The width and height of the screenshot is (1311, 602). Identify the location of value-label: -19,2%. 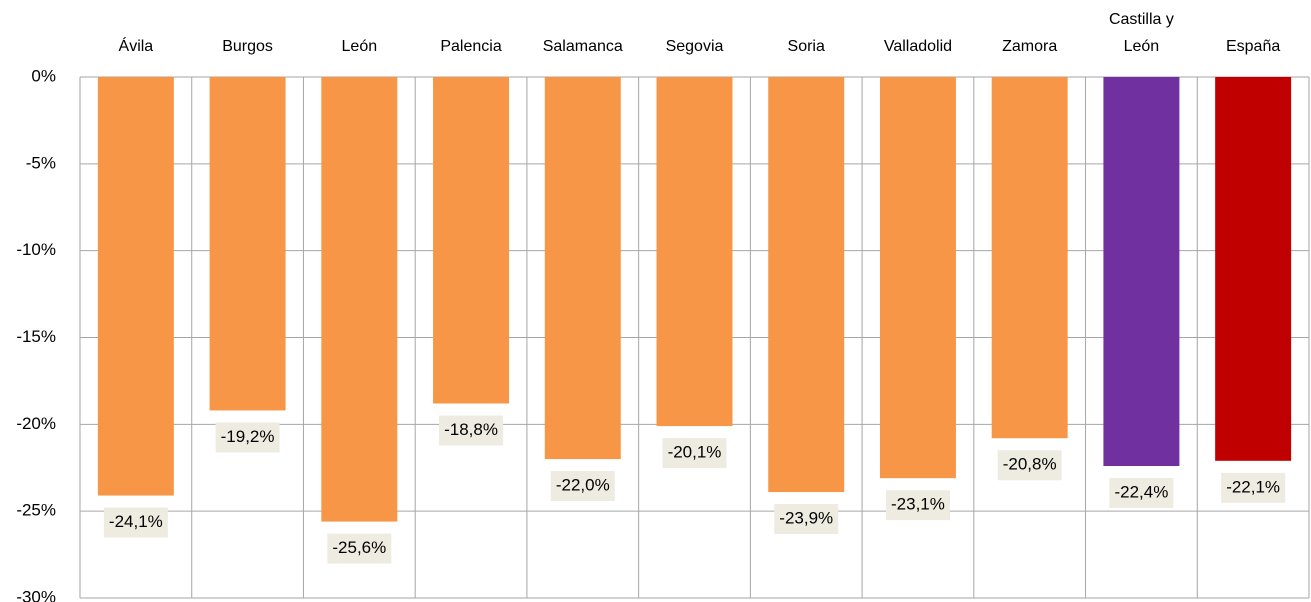
(248, 436).